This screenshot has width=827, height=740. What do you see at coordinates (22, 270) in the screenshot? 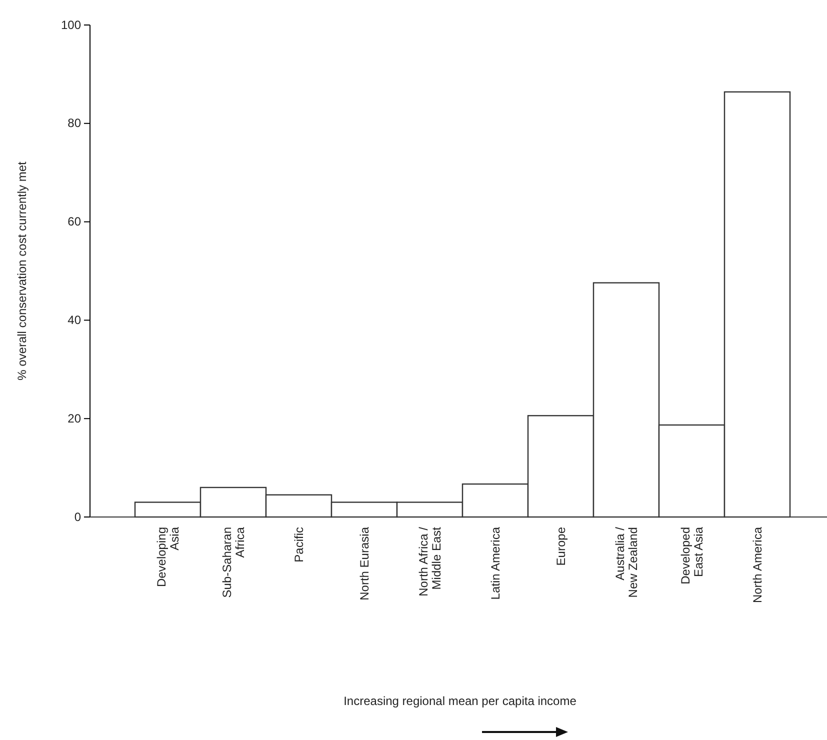
I see `y-axis-title: % overall conservation cost currently met` at bounding box center [22, 270].